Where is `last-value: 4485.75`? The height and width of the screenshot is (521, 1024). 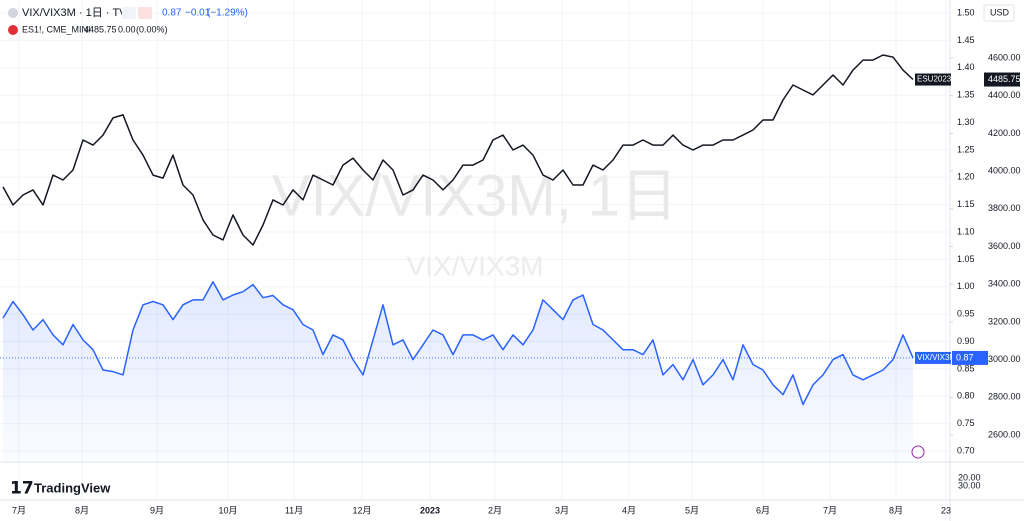
last-value: 4485.75 is located at coordinates (1004, 79).